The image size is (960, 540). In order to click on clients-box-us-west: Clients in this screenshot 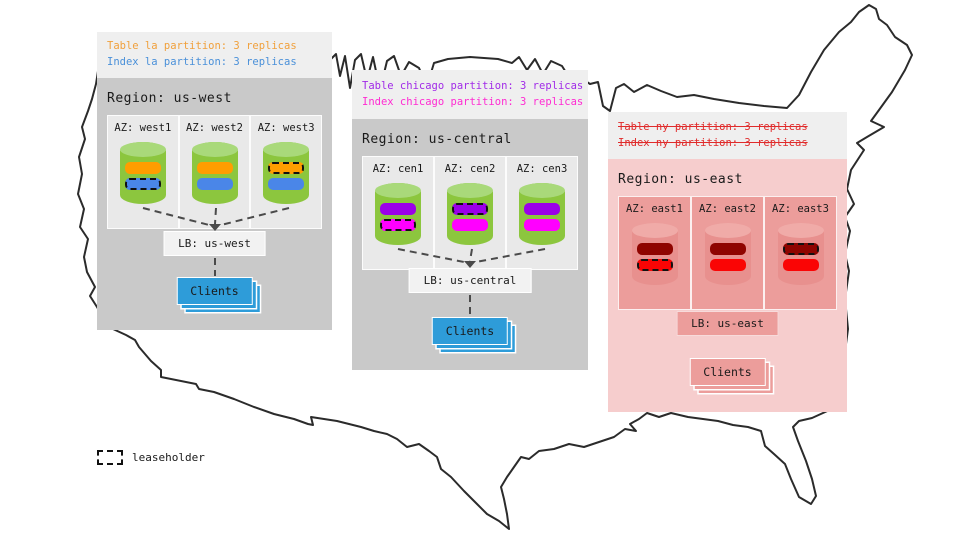, I will do `click(214, 291)`.